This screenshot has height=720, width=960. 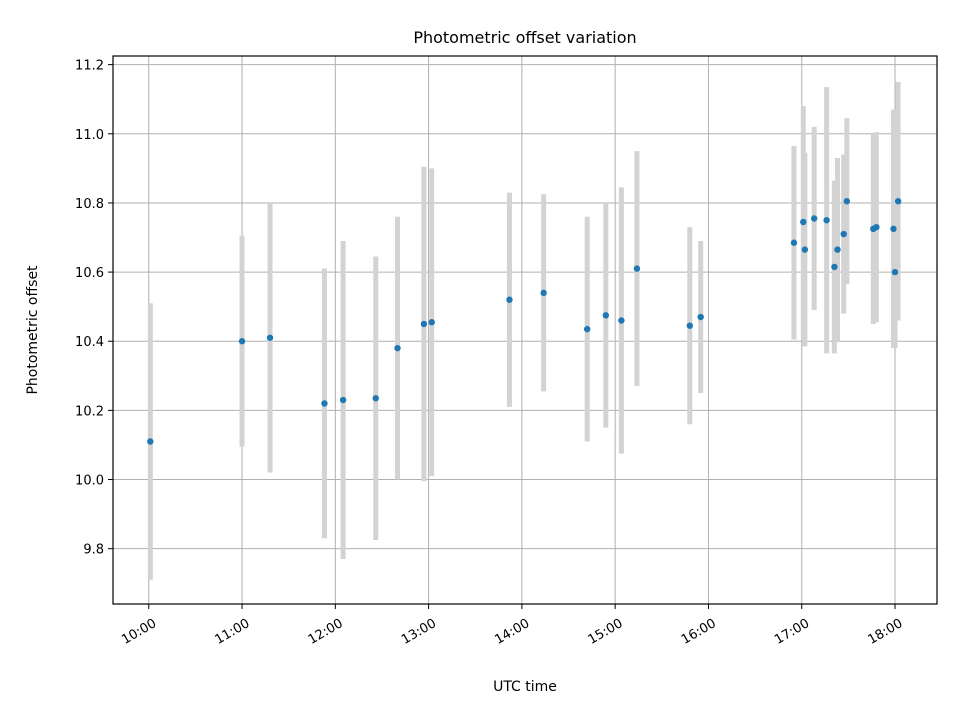 I want to click on x-tick-label: 18:00, so click(x=885, y=632).